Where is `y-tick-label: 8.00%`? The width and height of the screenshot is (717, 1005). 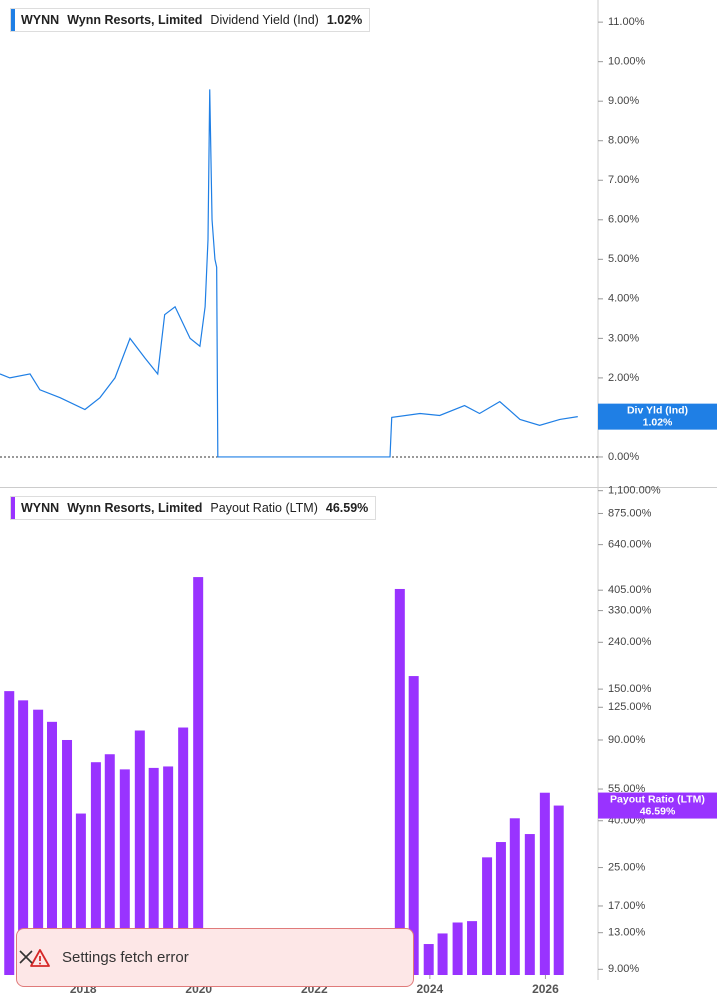 y-tick-label: 8.00% is located at coordinates (623, 141).